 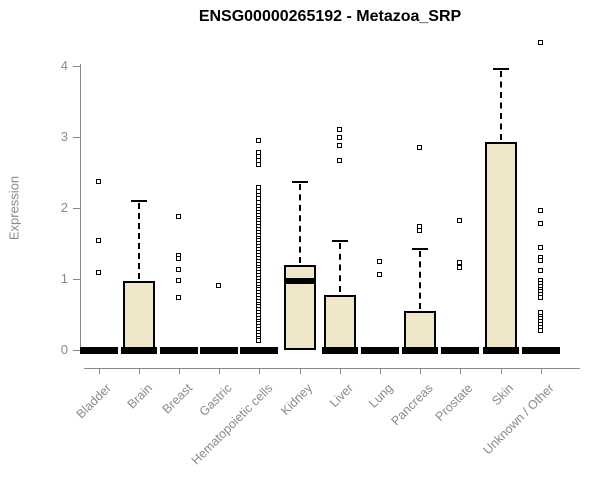 What do you see at coordinates (454, 402) in the screenshot?
I see `x-tick-label: Prostate` at bounding box center [454, 402].